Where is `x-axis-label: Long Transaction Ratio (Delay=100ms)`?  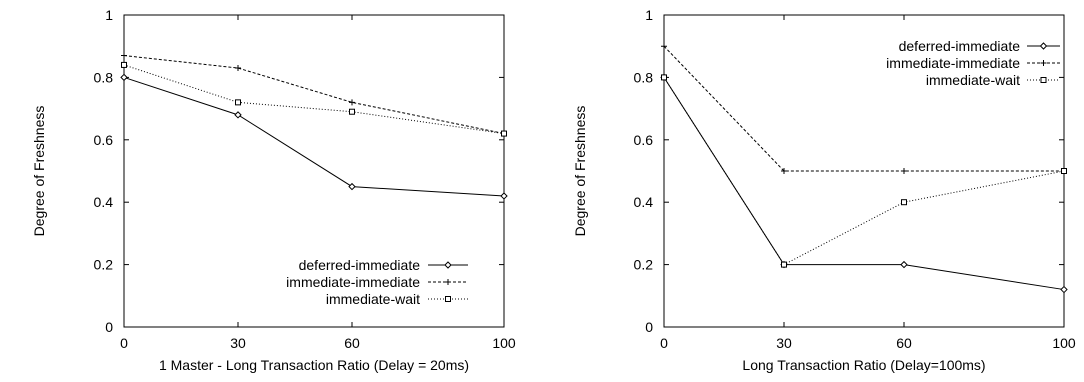 x-axis-label: Long Transaction Ratio (Delay=100ms) is located at coordinates (863, 365).